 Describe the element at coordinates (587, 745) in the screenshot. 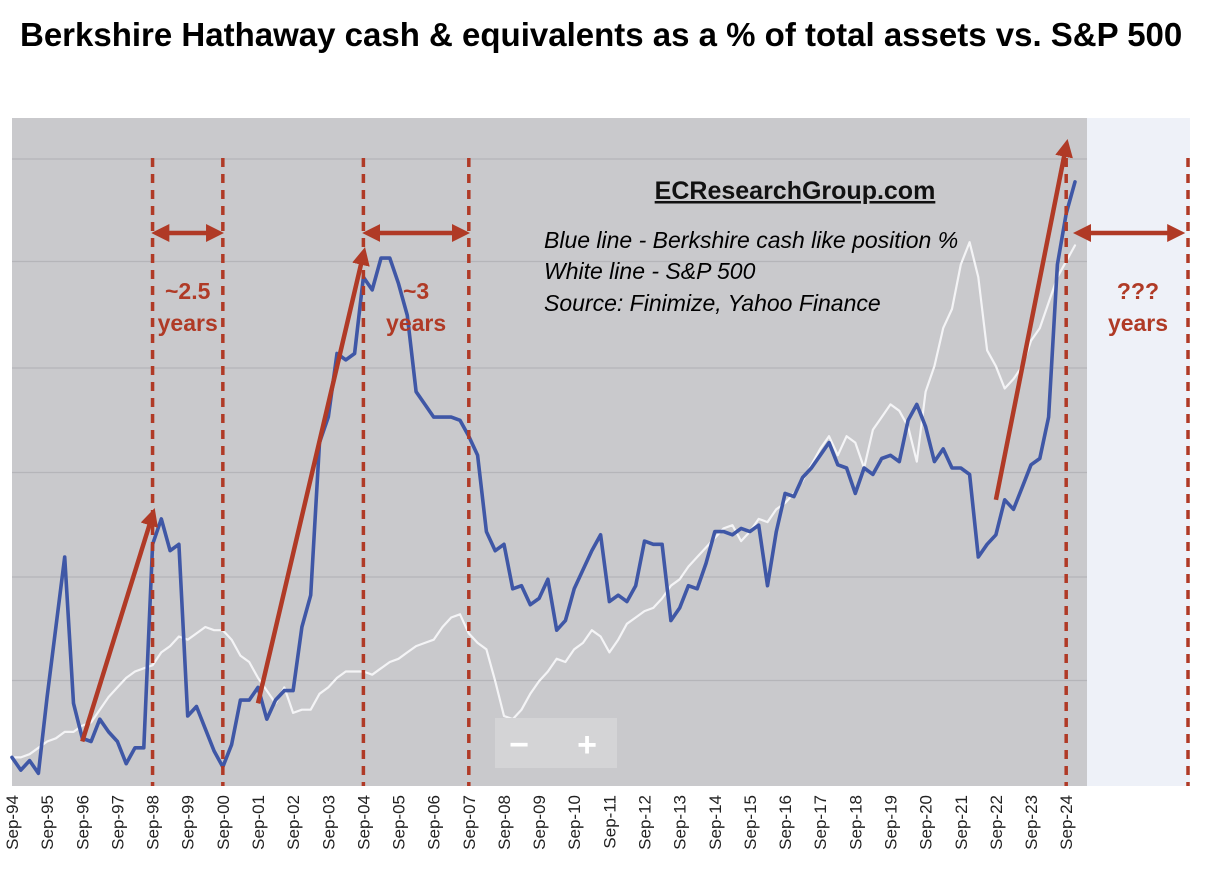

I see `zoom-in-button: +` at that location.